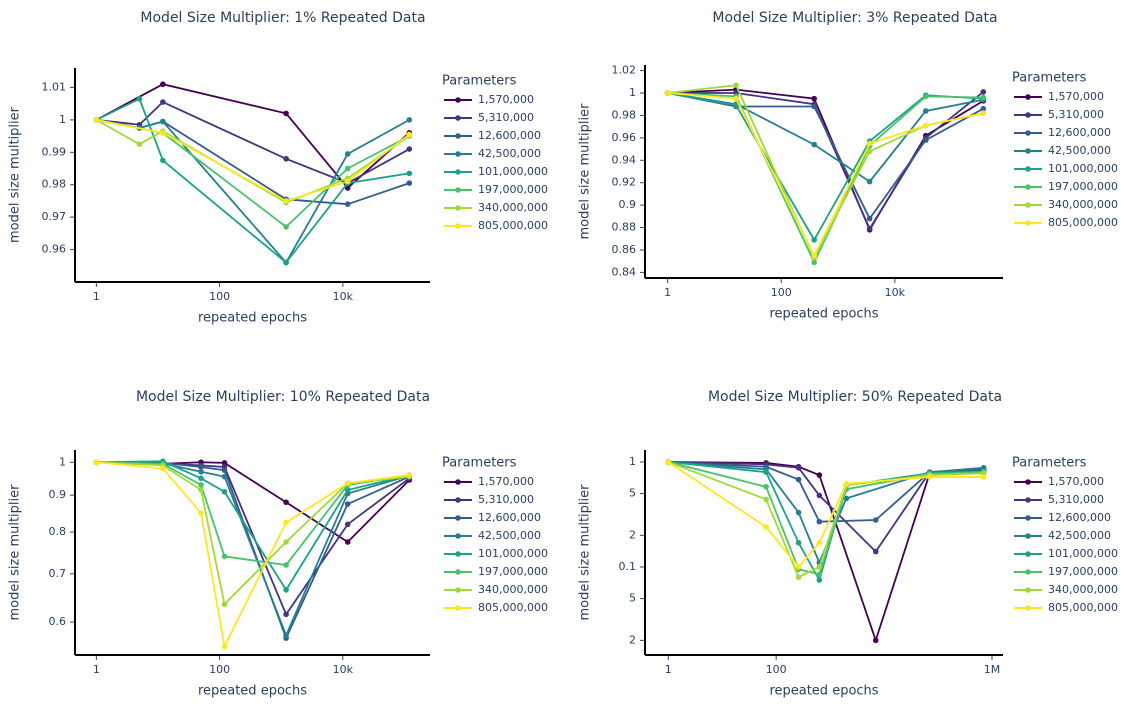  What do you see at coordinates (1049, 463) in the screenshot?
I see `legend-title: Parameters` at bounding box center [1049, 463].